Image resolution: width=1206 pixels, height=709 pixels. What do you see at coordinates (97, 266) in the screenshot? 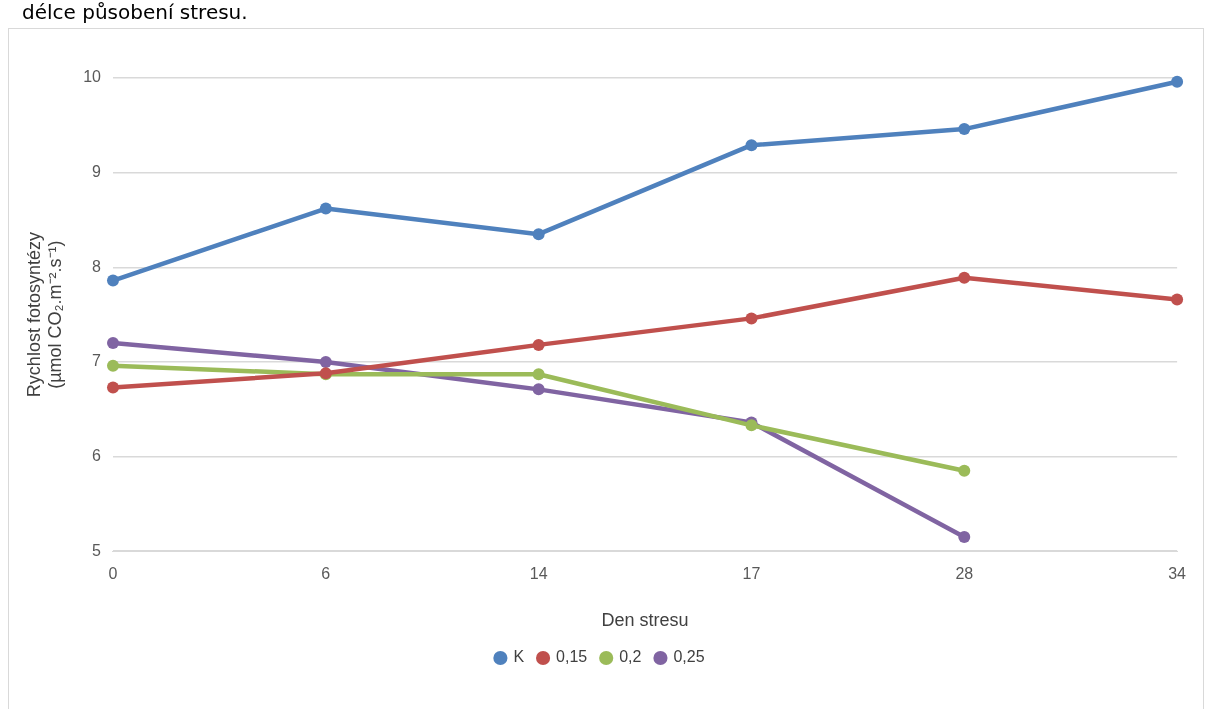
I see `y-tick-label: 8` at bounding box center [97, 266].